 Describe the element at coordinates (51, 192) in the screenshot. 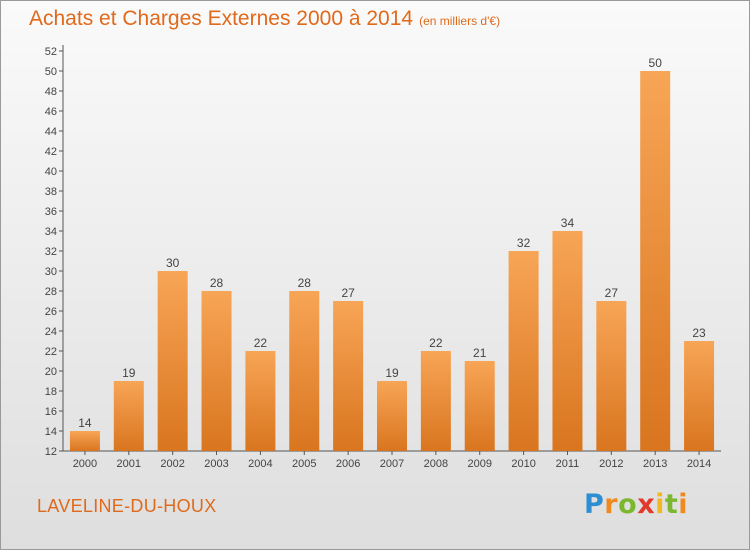

I see `y-tick-label: 38` at that location.